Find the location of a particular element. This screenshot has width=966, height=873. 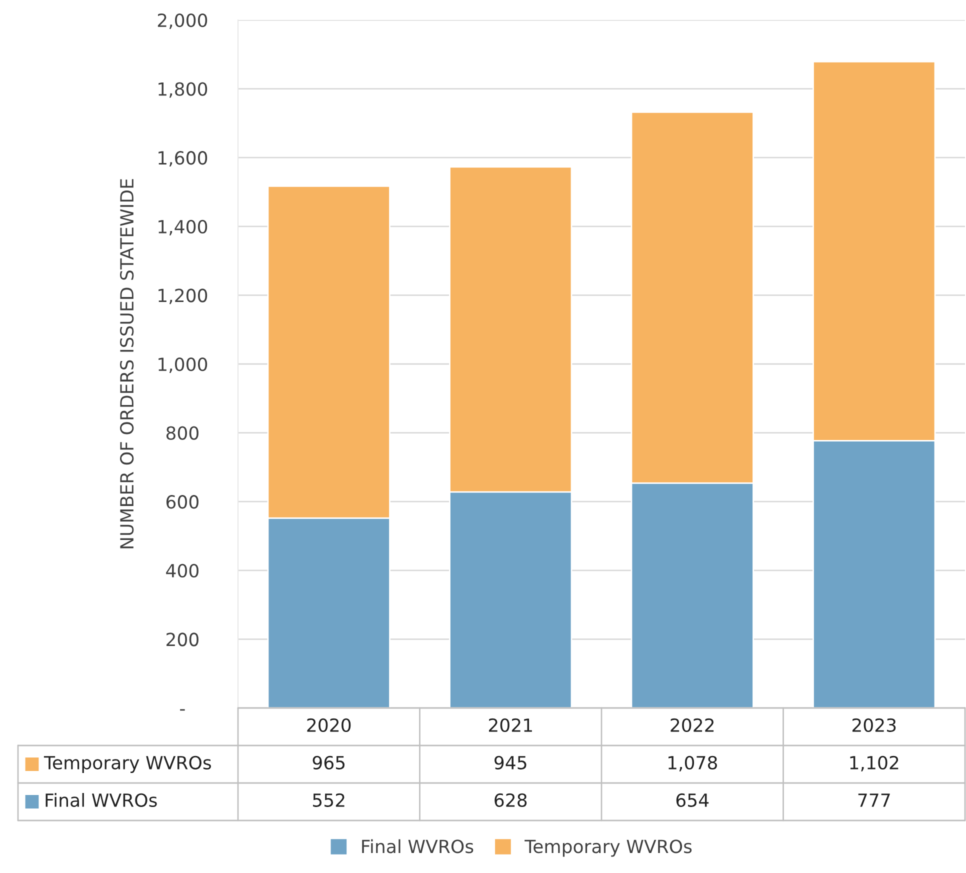

y-tick-label: 2,000 is located at coordinates (183, 21).